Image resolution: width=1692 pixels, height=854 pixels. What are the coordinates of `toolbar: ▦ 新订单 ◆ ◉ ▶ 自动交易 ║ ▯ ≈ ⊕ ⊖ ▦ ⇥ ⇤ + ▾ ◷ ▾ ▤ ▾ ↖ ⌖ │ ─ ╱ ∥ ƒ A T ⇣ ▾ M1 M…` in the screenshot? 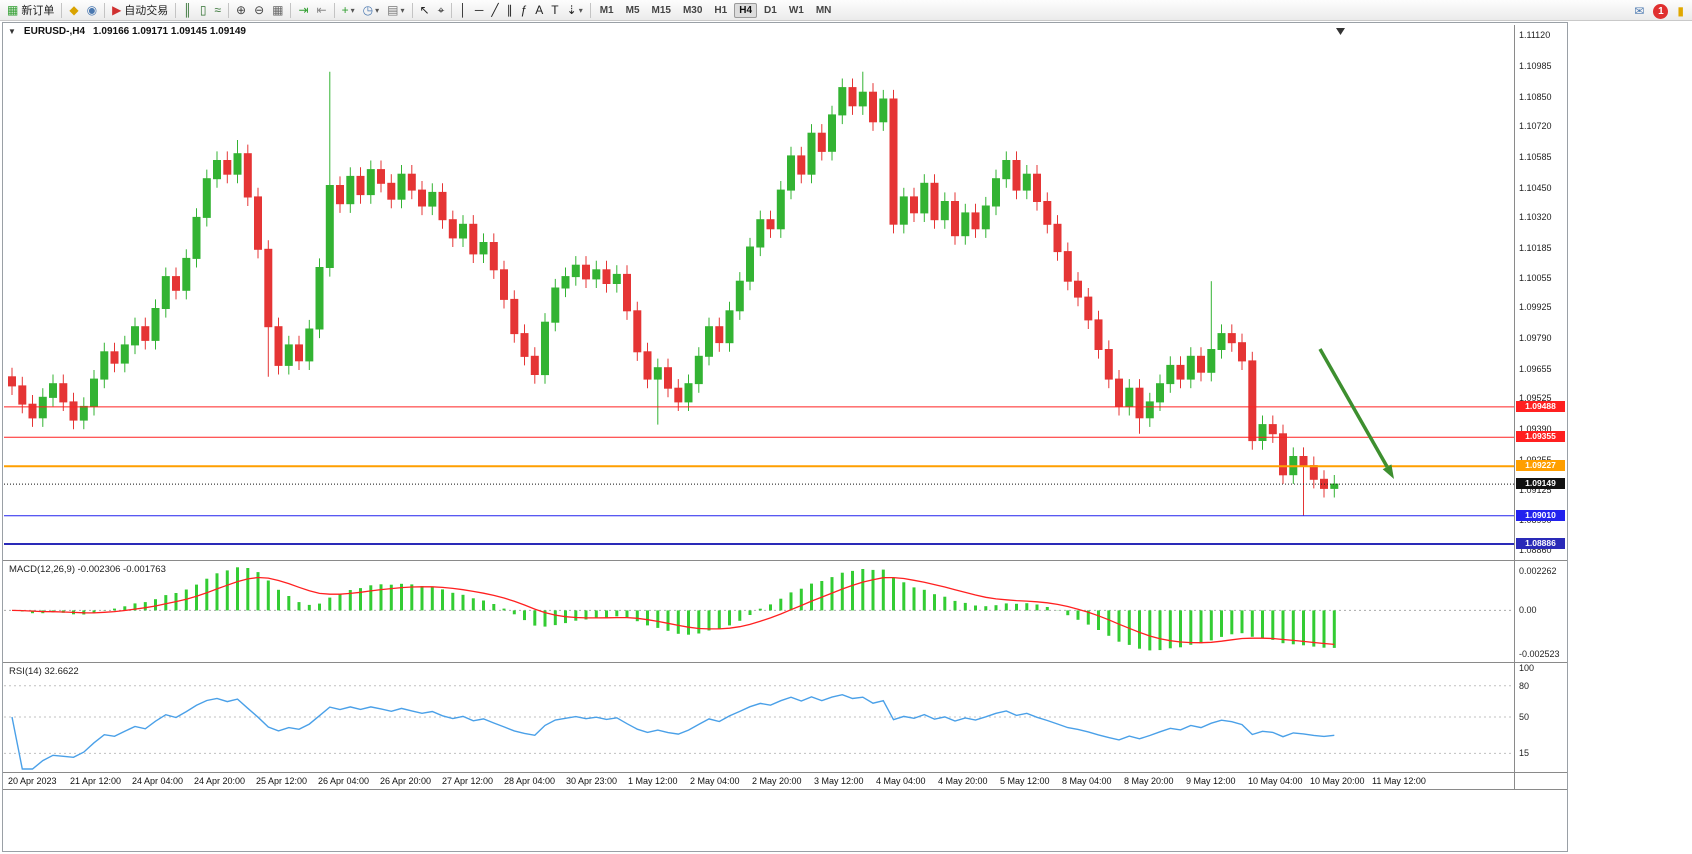 It's located at (846, 10).